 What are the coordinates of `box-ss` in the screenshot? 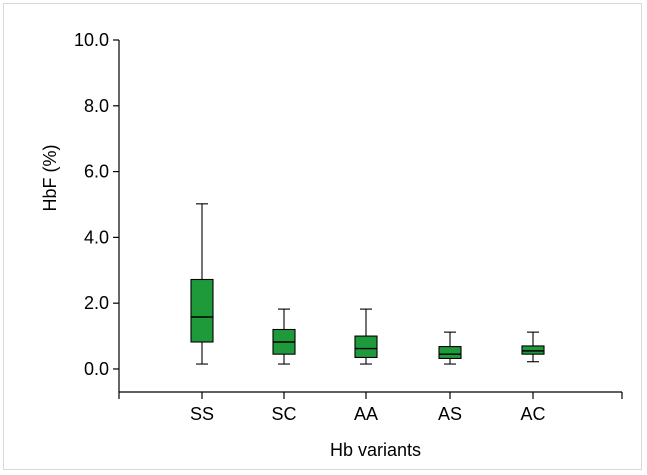 It's located at (202, 284).